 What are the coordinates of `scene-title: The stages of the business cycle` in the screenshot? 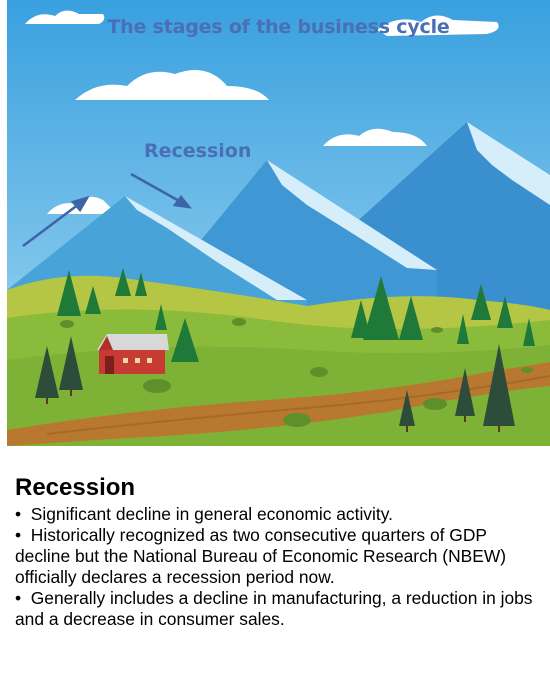 It's located at (278, 27).